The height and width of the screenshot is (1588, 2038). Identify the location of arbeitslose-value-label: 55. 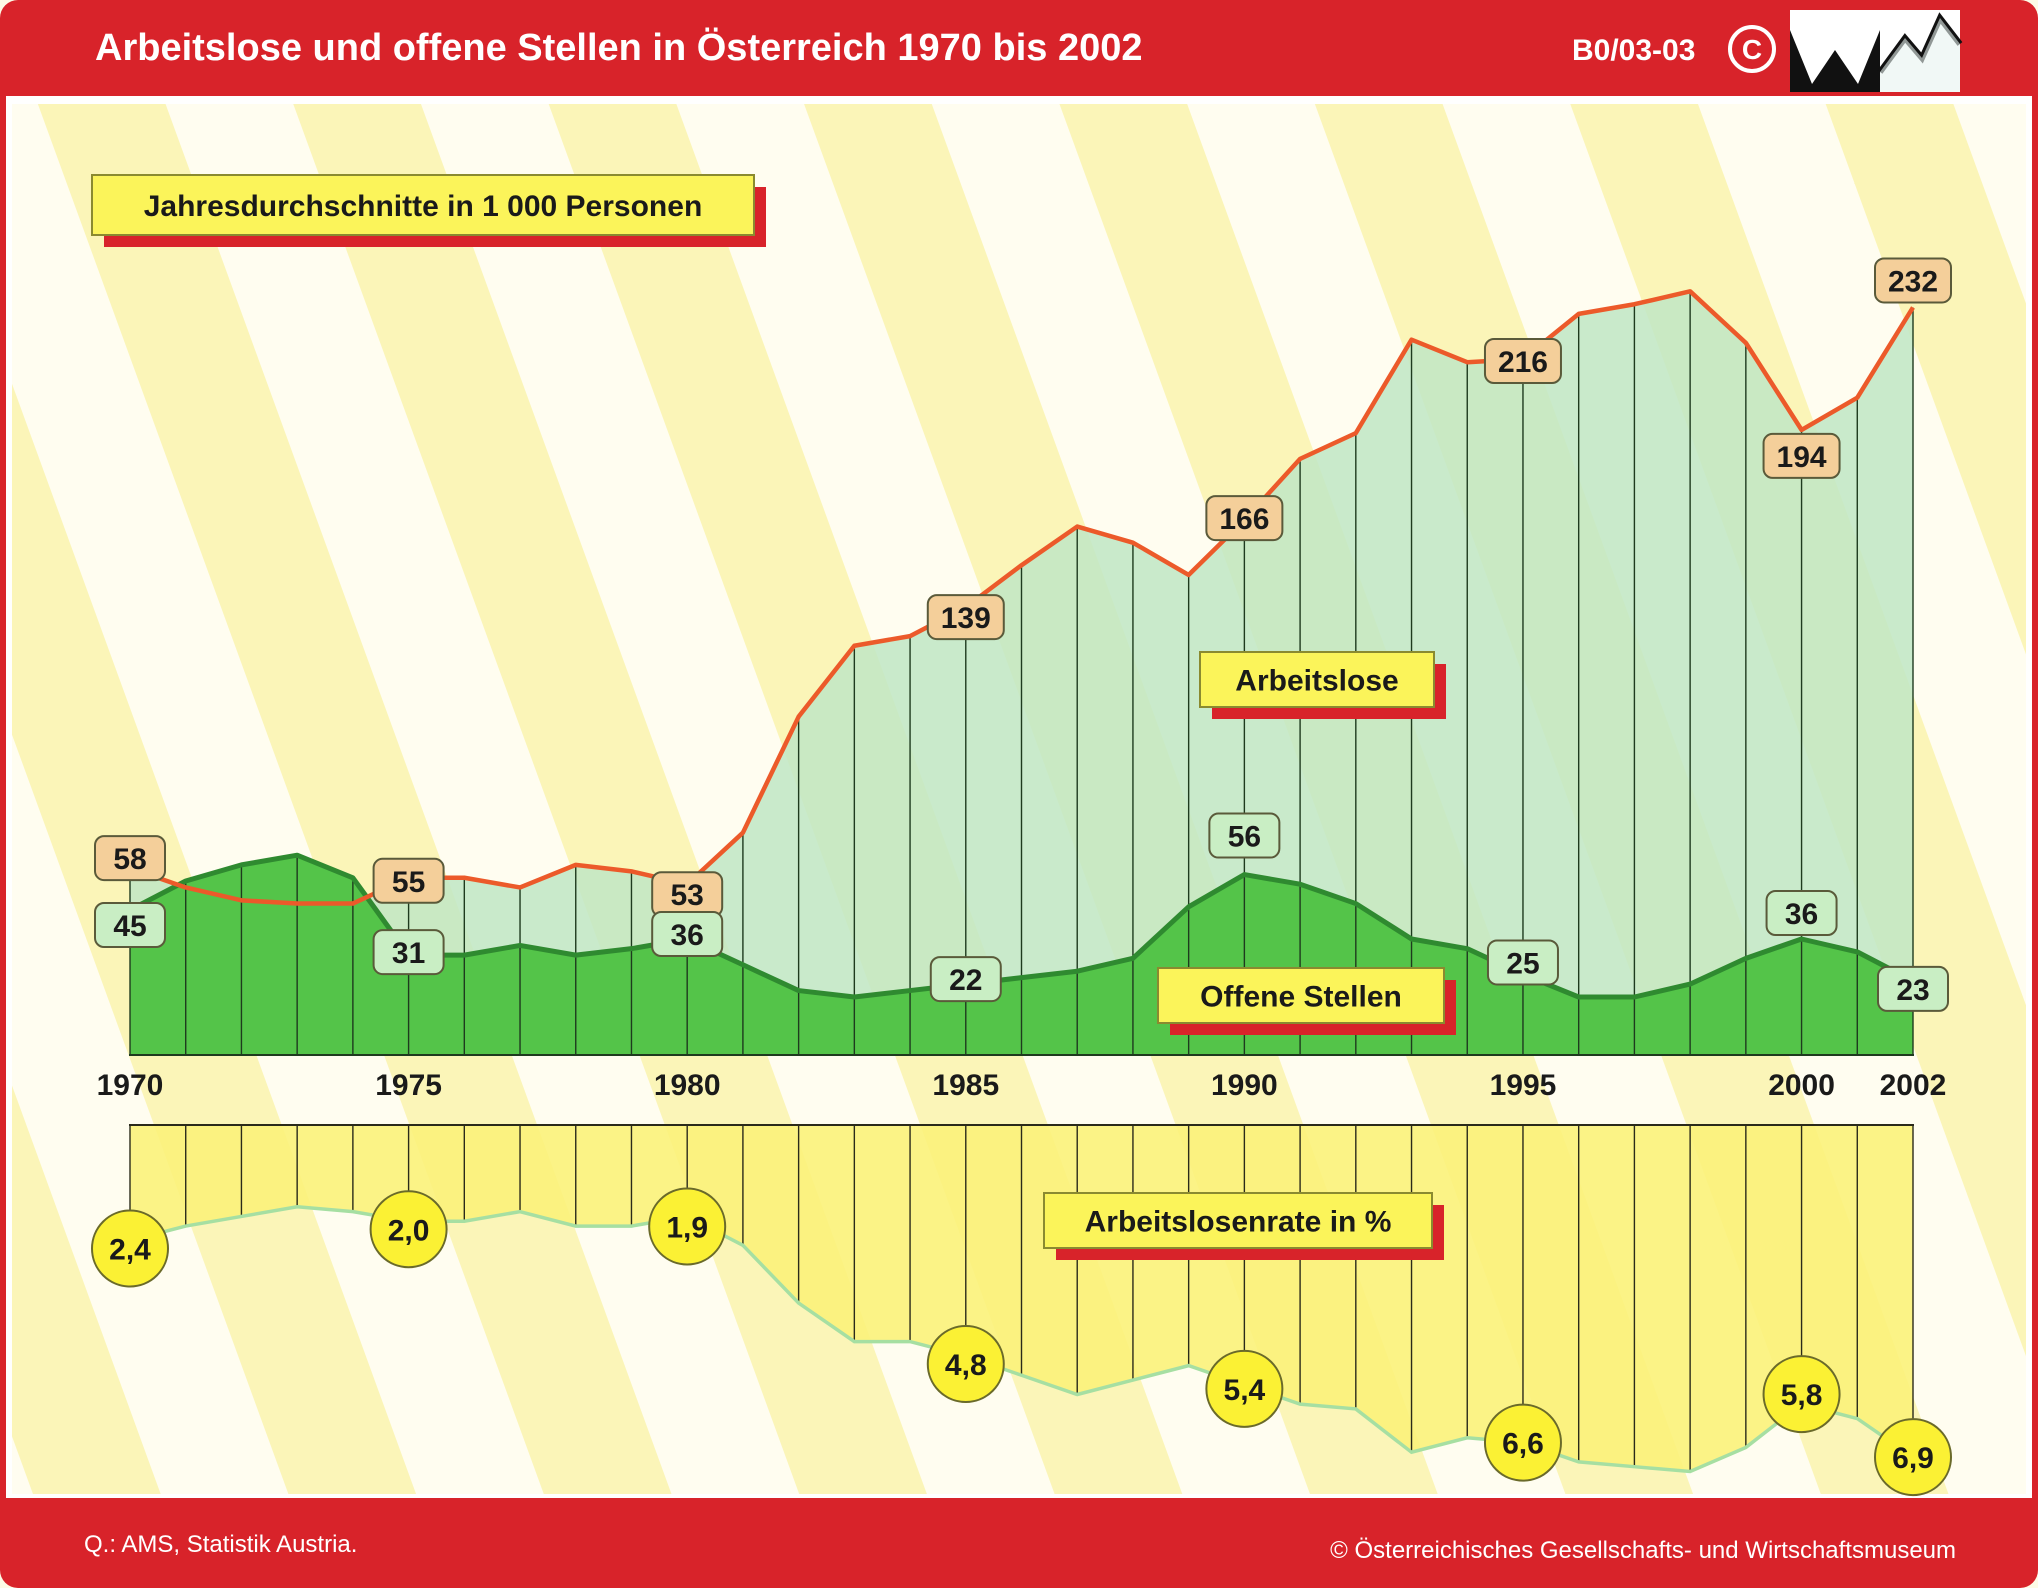
(408, 882).